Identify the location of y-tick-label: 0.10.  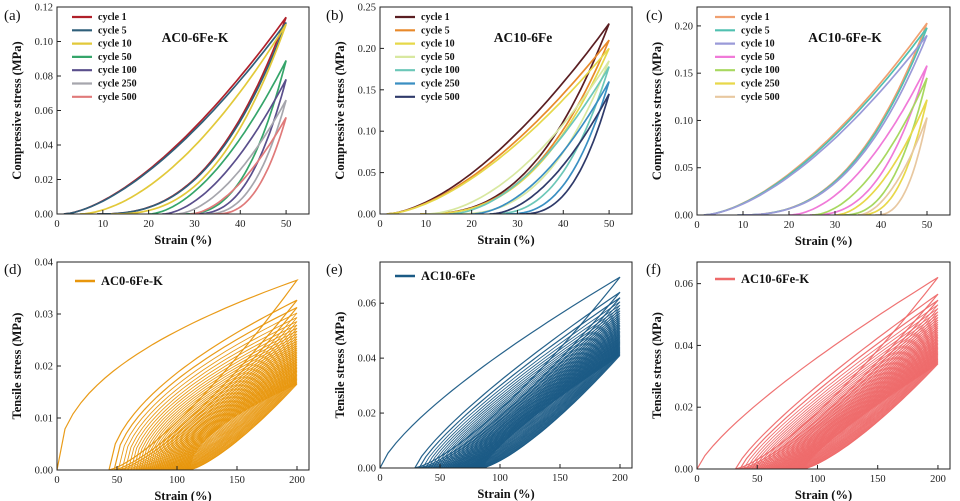
(44, 42).